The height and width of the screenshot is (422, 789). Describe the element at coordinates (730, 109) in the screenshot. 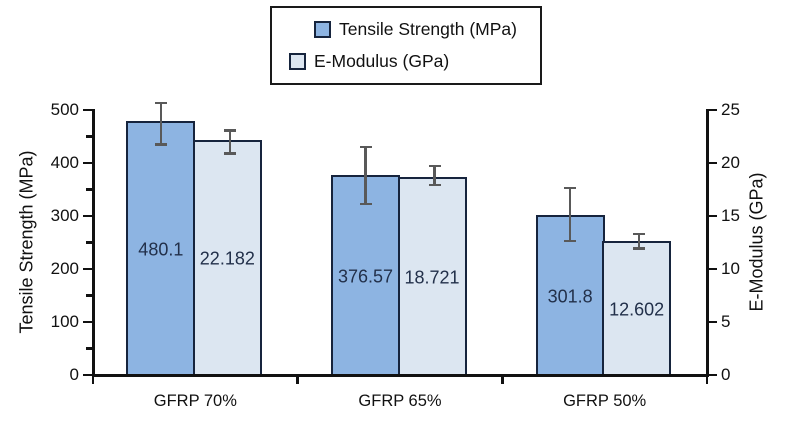

I see `right-axis-tick-label: 25` at that location.